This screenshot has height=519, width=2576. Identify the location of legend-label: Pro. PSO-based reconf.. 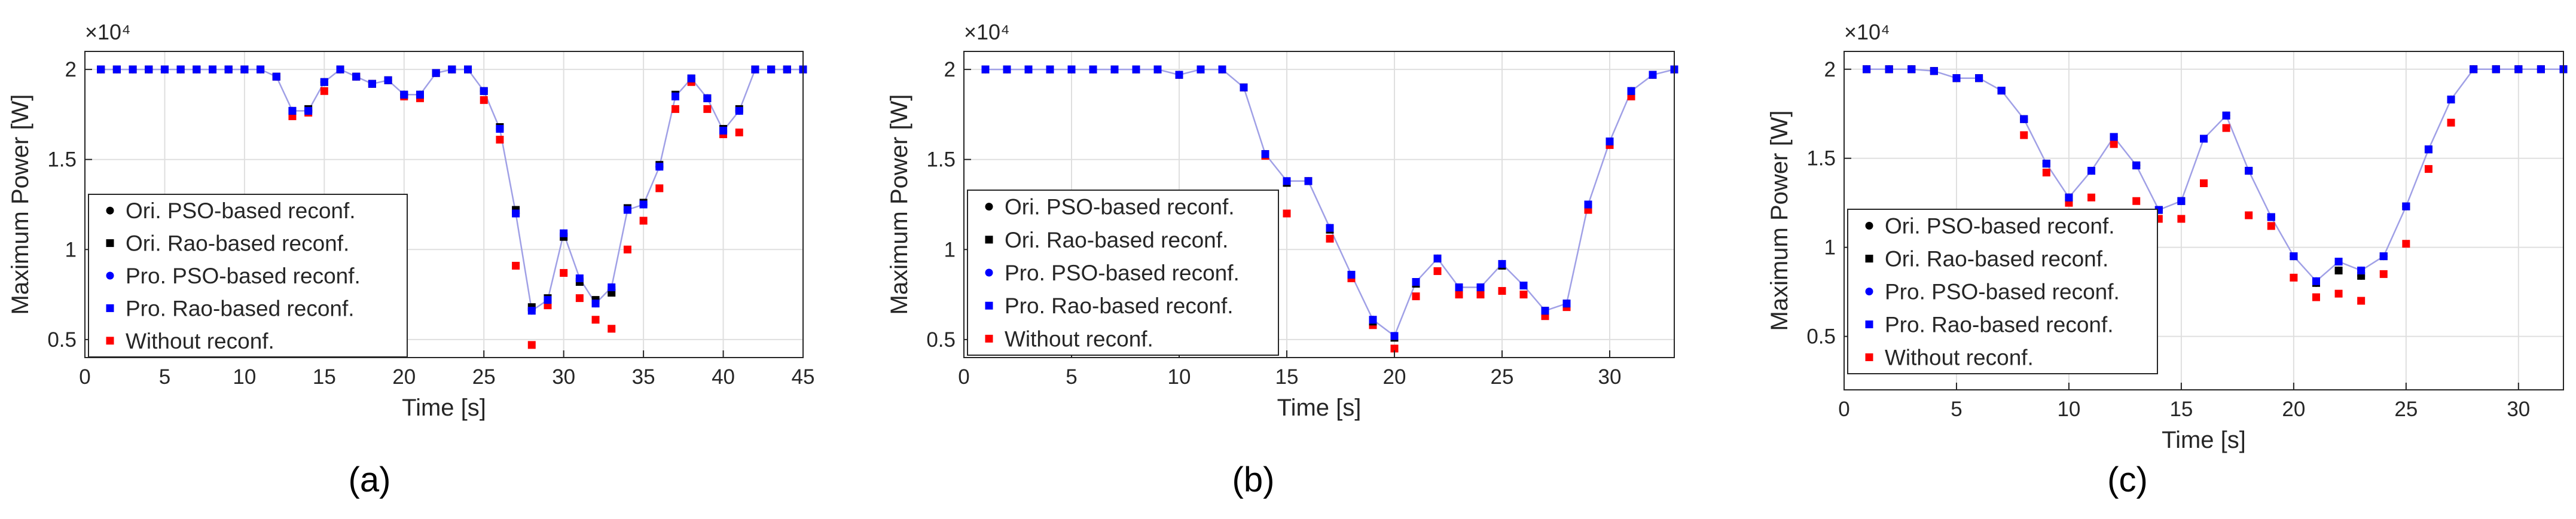
(2002, 292).